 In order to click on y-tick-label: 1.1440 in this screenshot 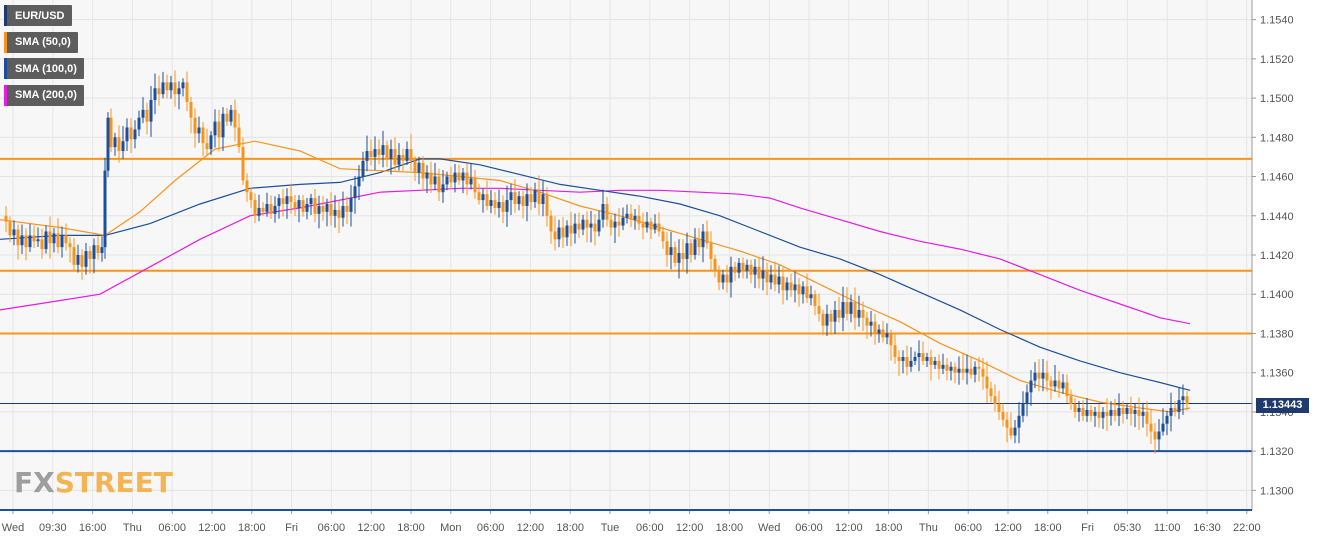, I will do `click(1277, 217)`.